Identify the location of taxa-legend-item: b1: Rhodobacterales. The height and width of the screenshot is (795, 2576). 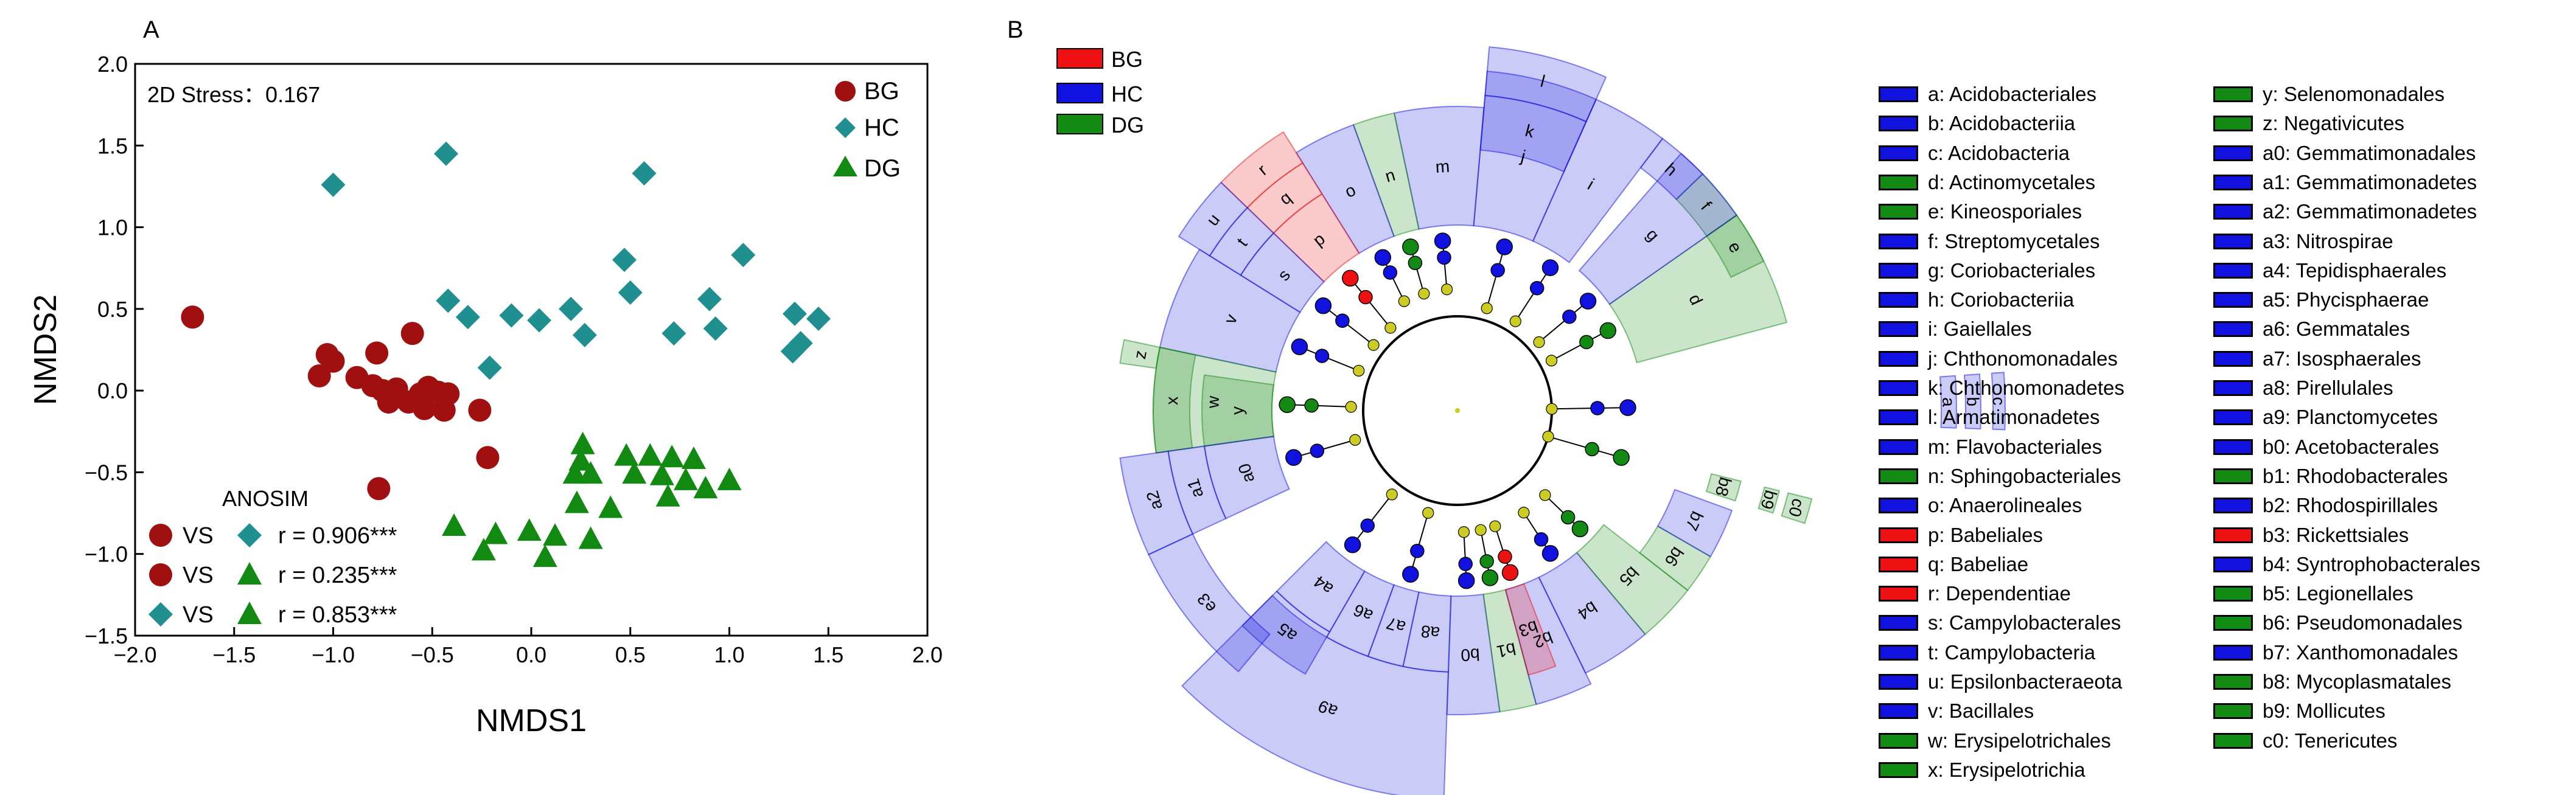
(2330, 476).